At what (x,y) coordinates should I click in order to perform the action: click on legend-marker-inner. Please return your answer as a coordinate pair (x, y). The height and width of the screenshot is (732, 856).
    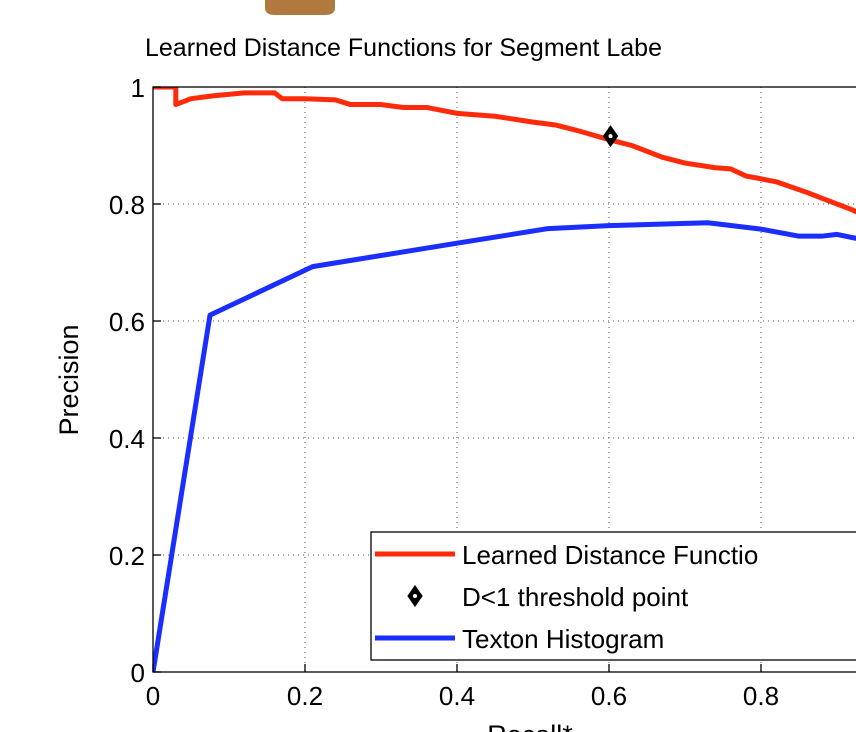
    Looking at the image, I should click on (415, 596).